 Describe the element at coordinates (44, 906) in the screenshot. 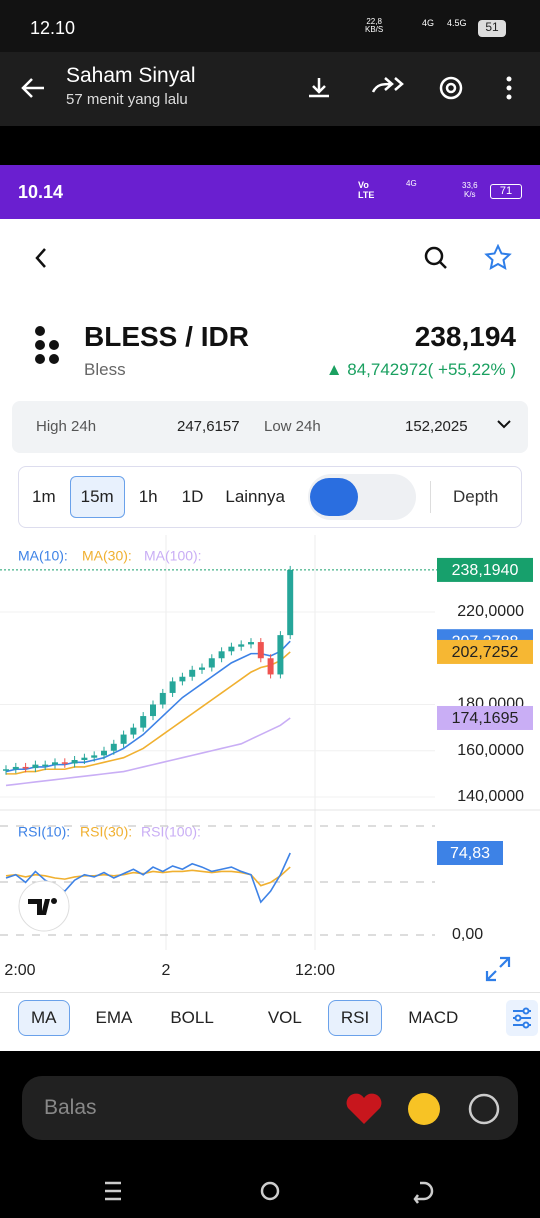

I see `tradingview-logo` at that location.